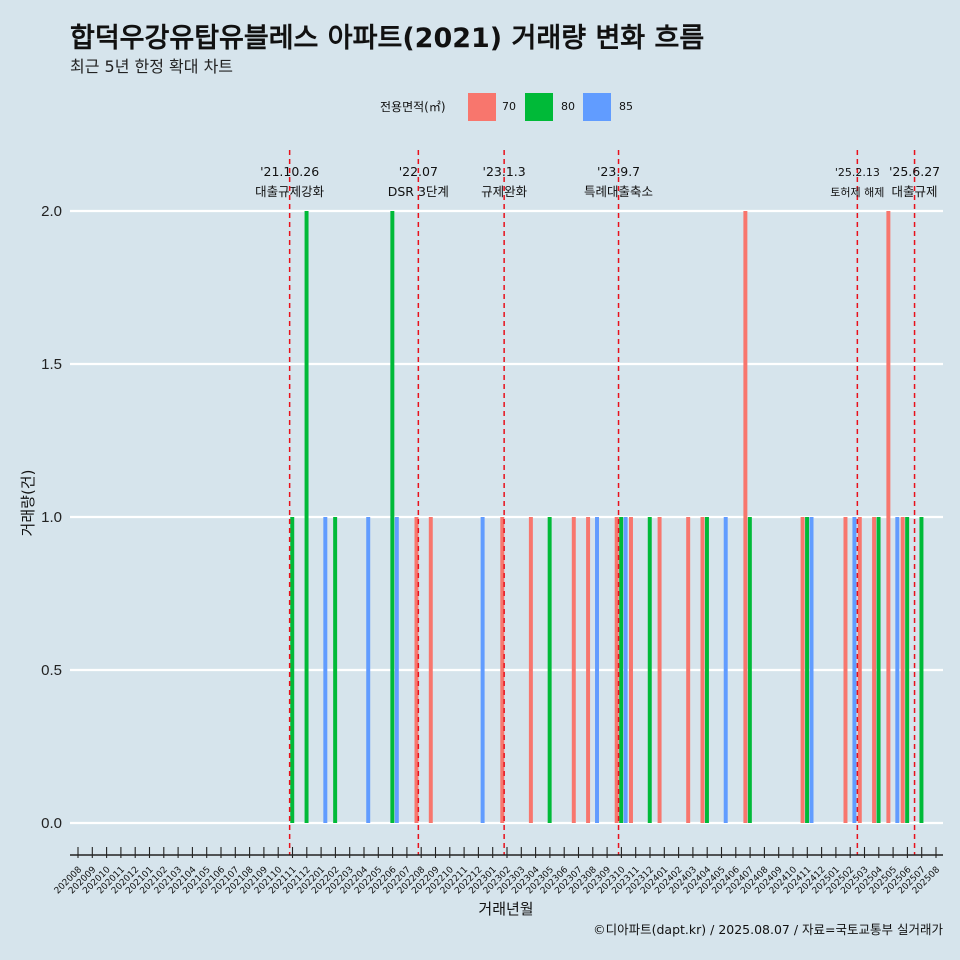 Image resolution: width=960 pixels, height=960 pixels. Describe the element at coordinates (290, 191) in the screenshot. I see `event-name-label: 대출규제강화` at that location.